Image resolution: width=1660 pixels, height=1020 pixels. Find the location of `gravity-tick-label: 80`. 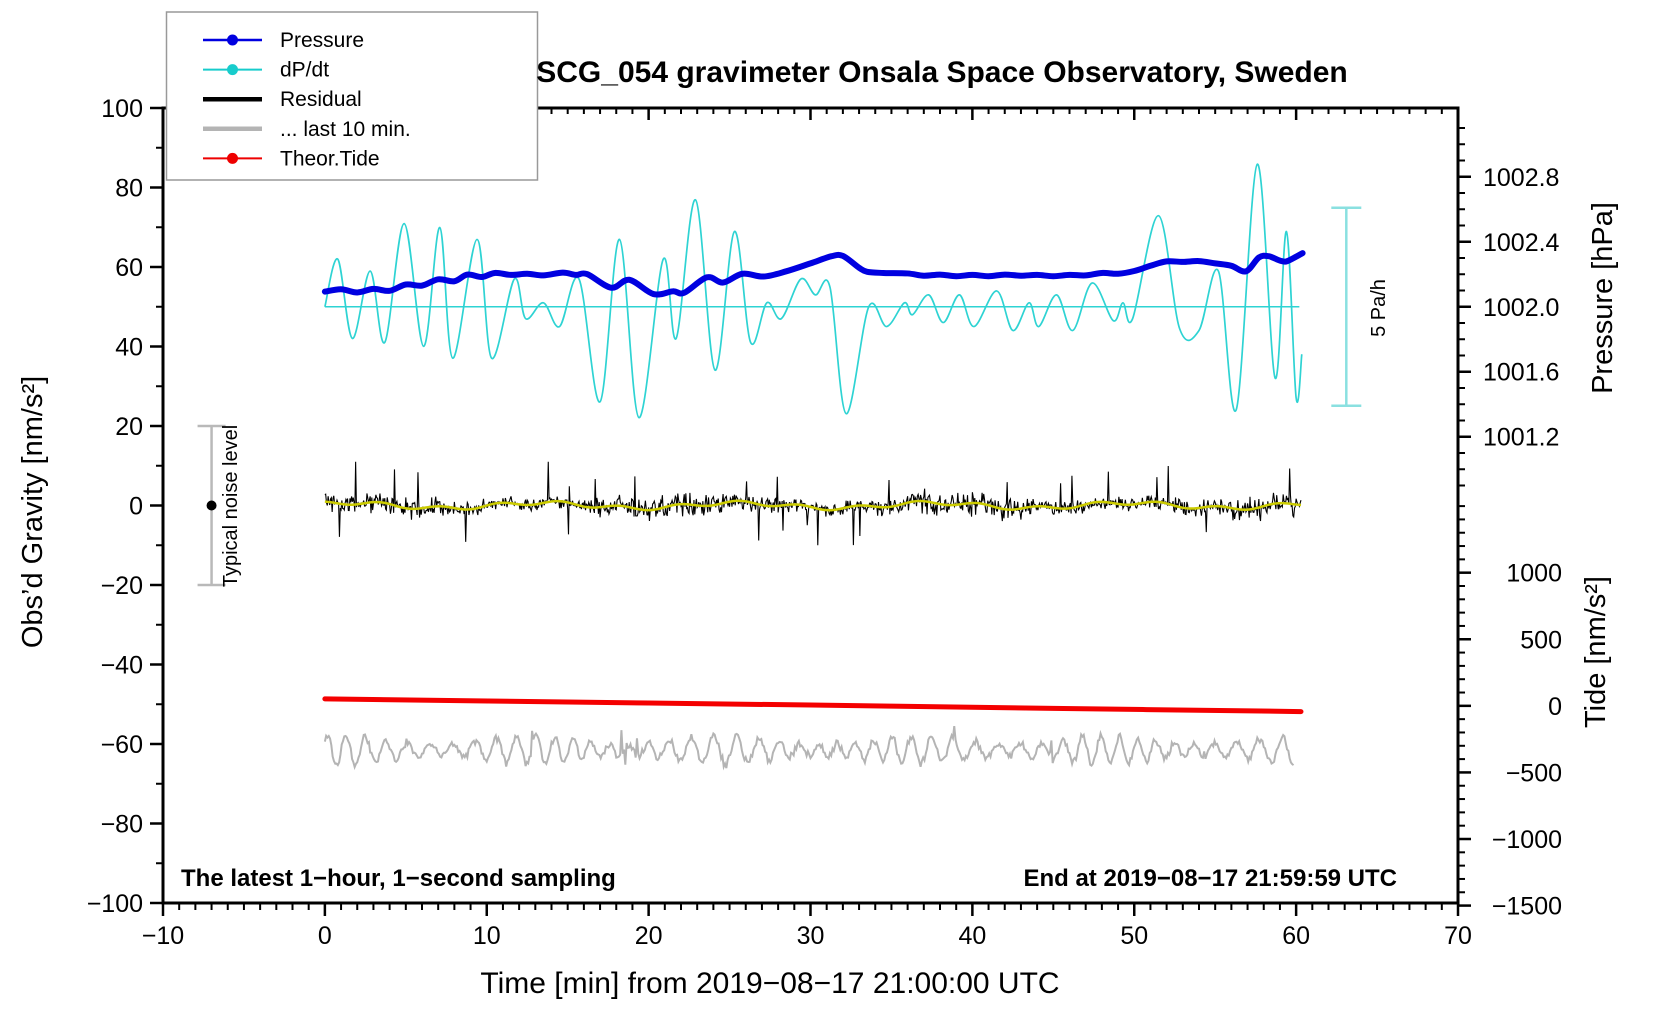

gravity-tick-label: 80 is located at coordinates (129, 189).